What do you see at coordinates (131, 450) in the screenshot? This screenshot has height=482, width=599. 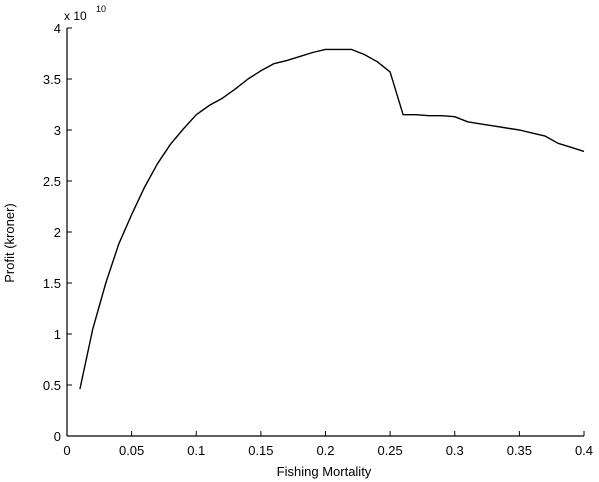 I see `x-tick-label: 0.05` at bounding box center [131, 450].